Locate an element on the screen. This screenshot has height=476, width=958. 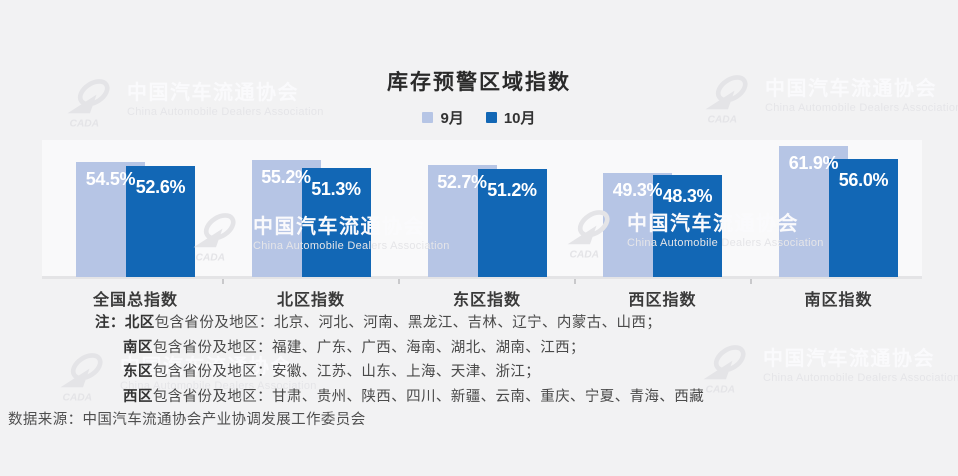
region-name: 北区 is located at coordinates (139, 323).